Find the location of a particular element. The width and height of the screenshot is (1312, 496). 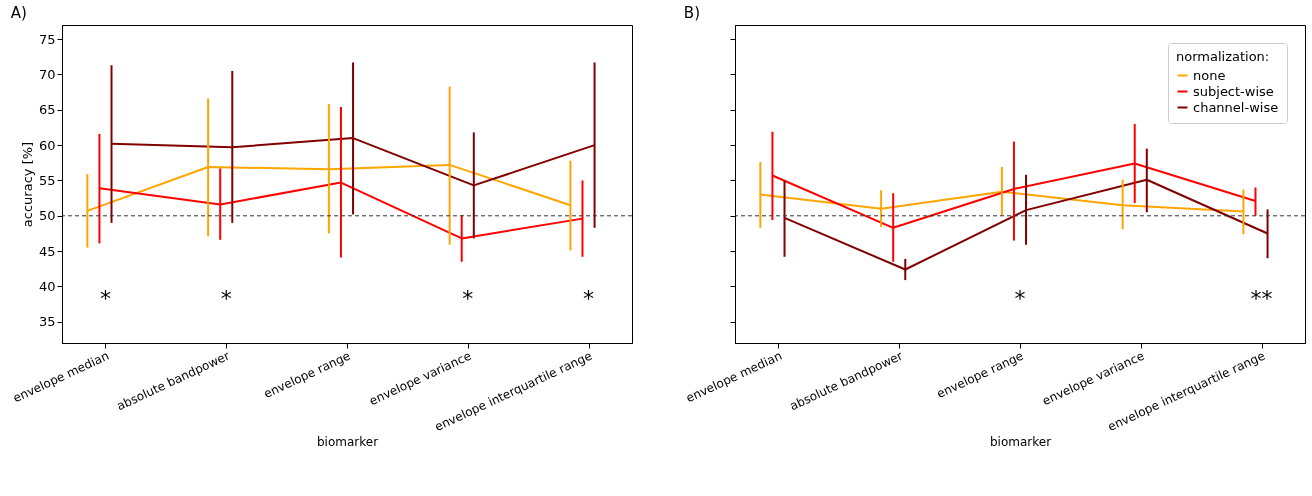

annotation: ** is located at coordinates (1261, 298).